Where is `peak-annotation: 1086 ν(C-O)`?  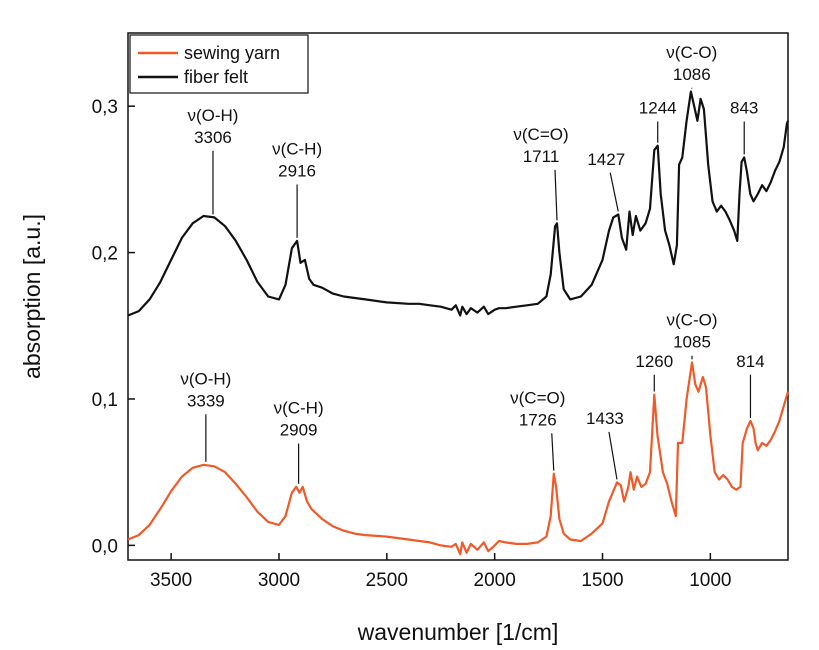 peak-annotation: 1086 ν(C-O) is located at coordinates (691, 66).